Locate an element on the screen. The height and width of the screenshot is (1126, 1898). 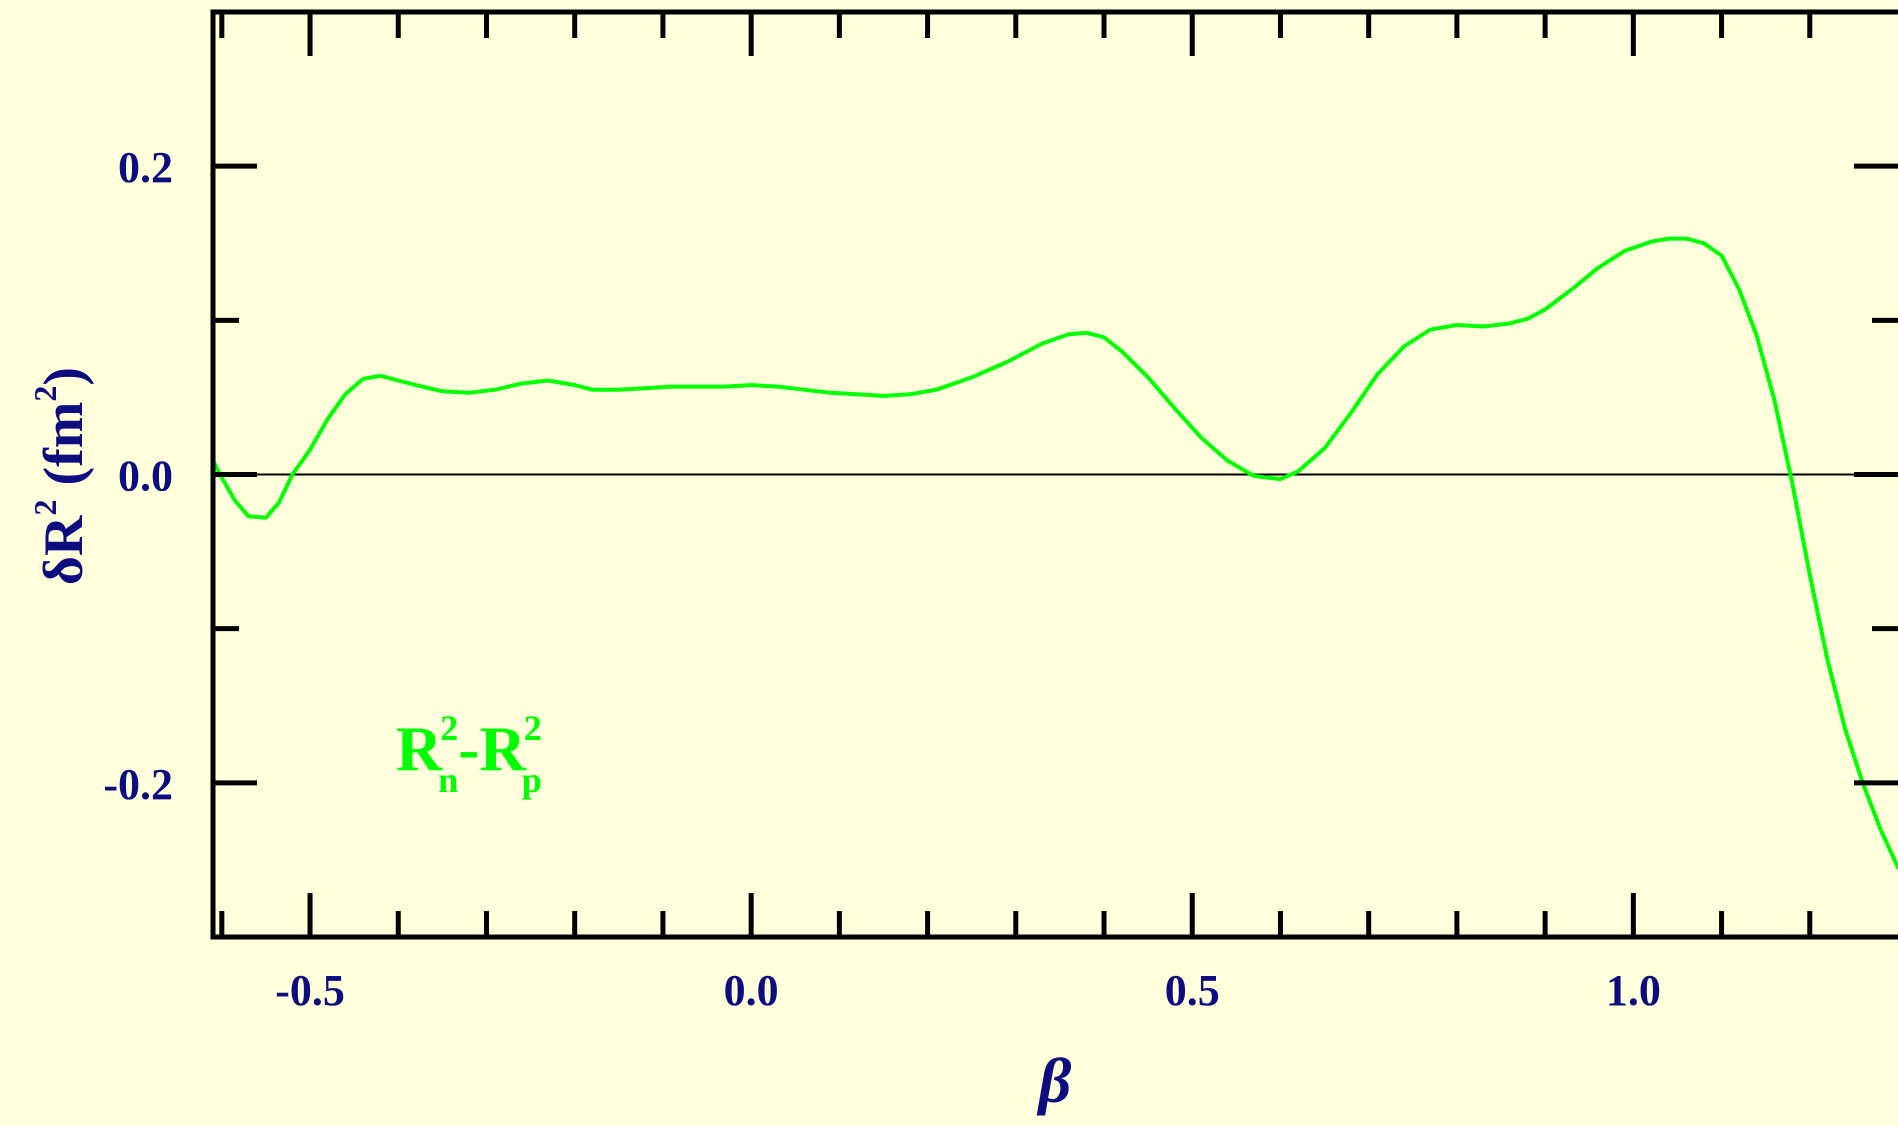
annotation-base-1: R is located at coordinates (419, 748).